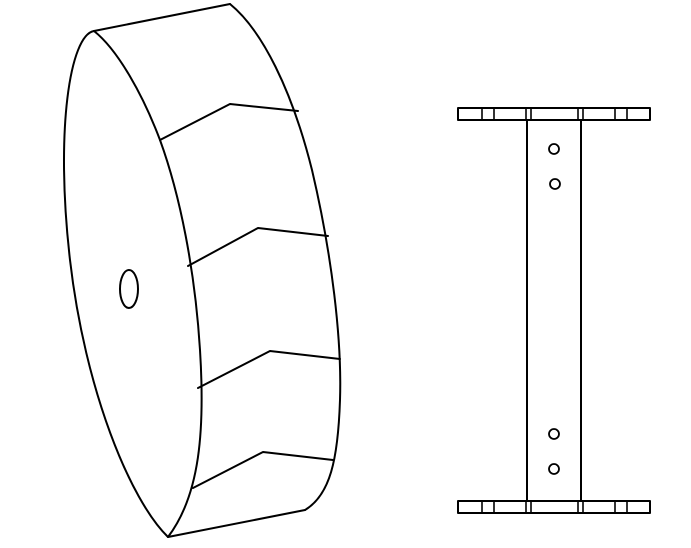 The image size is (691, 548). Describe the element at coordinates (554, 507) in the screenshot. I see `bottom-flange` at that location.